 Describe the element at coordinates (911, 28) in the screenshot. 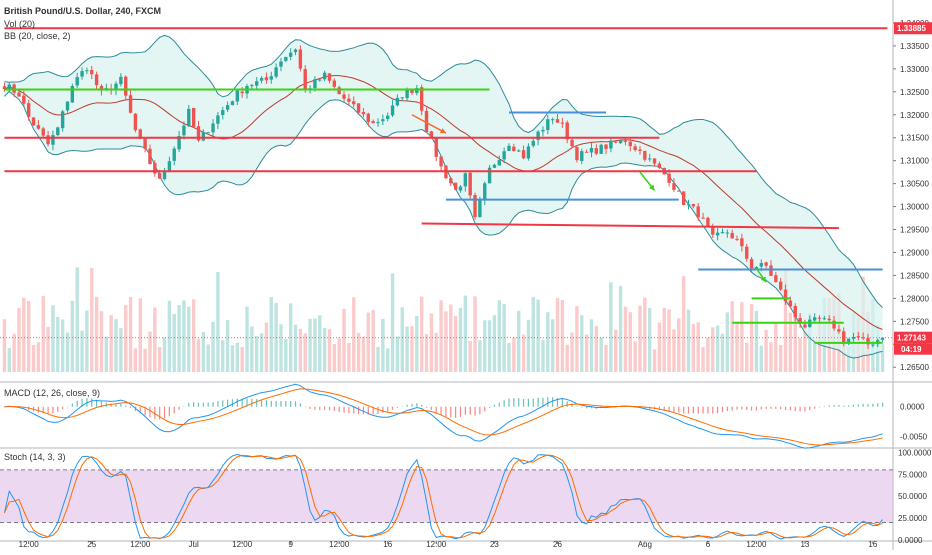

I see `price-label-text: 1.33885` at that location.